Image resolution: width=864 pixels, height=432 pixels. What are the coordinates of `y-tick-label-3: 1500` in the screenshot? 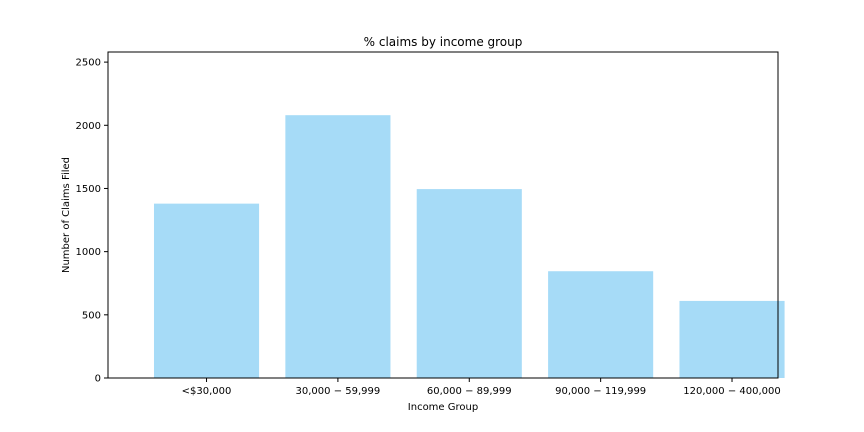 It's located at (88, 189).